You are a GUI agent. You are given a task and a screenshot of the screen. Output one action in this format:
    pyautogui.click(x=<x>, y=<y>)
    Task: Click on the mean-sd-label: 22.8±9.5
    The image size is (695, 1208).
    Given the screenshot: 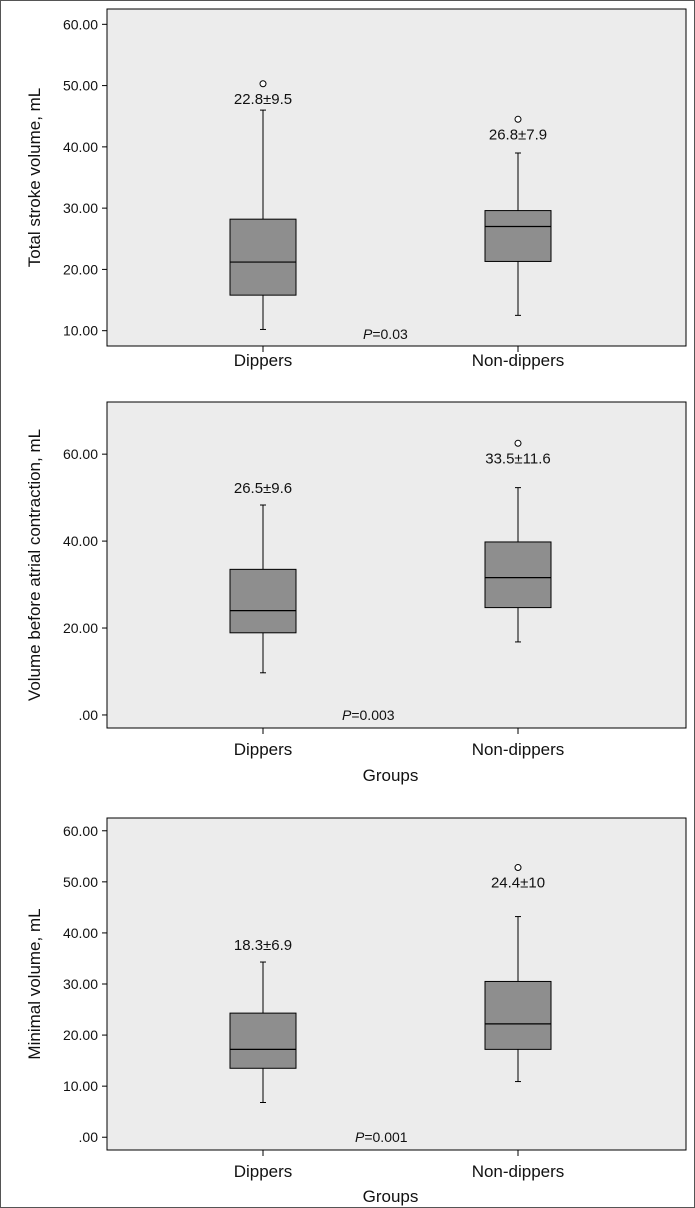 What is the action you would take?
    pyautogui.click(x=263, y=99)
    